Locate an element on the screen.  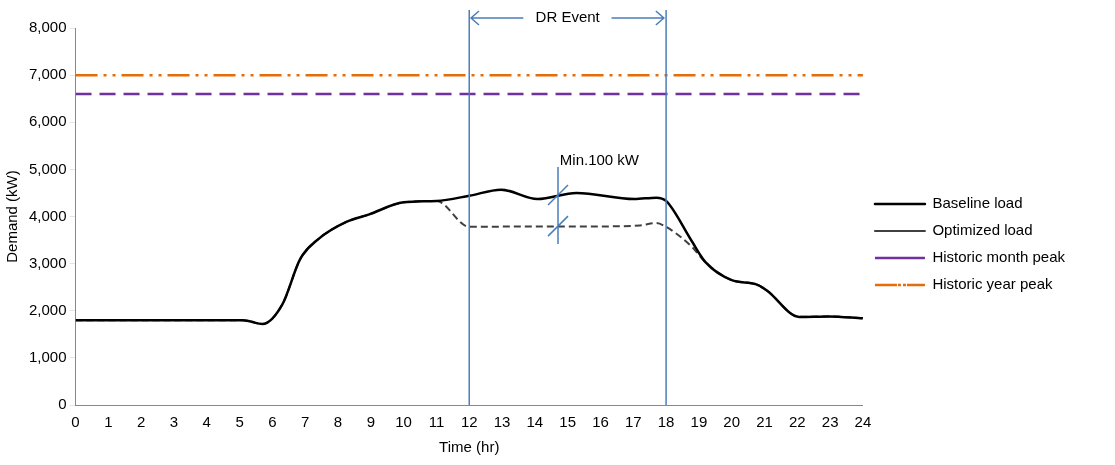
x-tick-label: 1 is located at coordinates (108, 422).